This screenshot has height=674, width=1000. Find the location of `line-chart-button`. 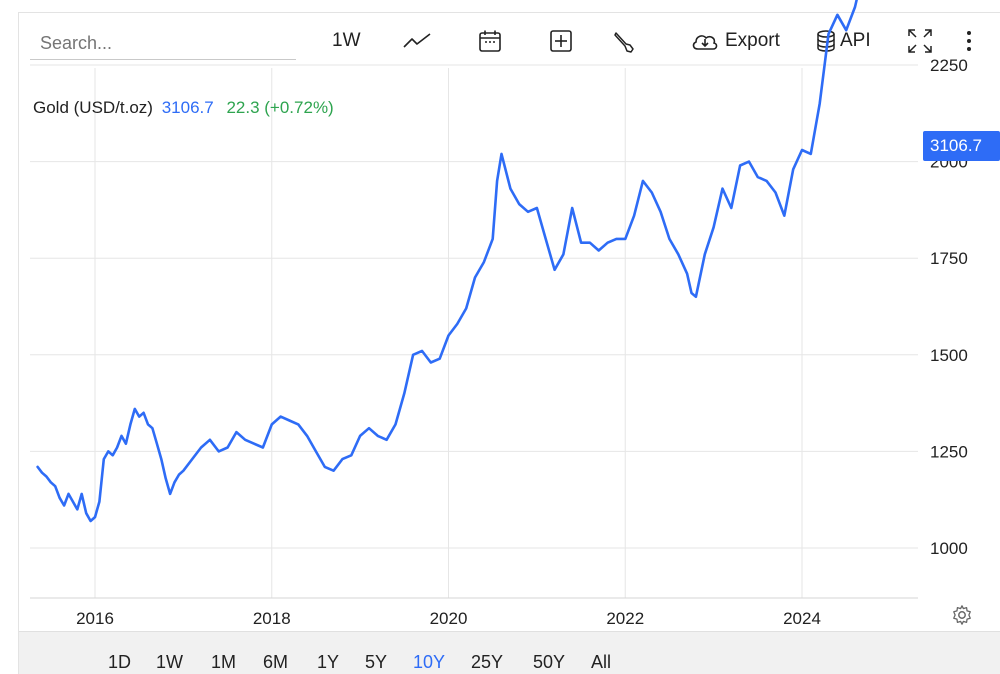

line-chart-button is located at coordinates (417, 41).